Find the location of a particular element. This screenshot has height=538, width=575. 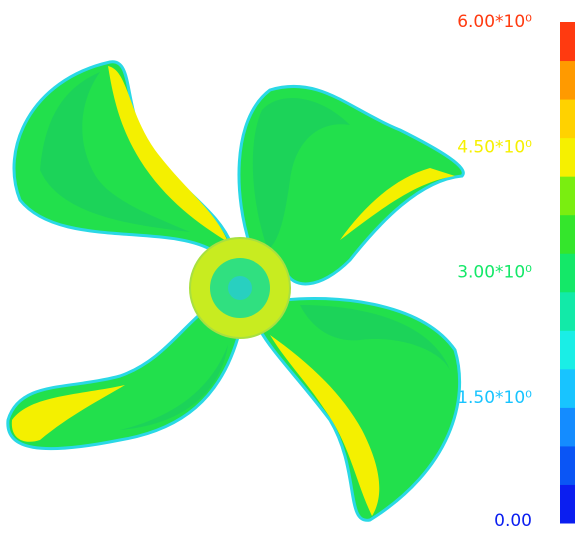

blade is located at coordinates (360, 409).